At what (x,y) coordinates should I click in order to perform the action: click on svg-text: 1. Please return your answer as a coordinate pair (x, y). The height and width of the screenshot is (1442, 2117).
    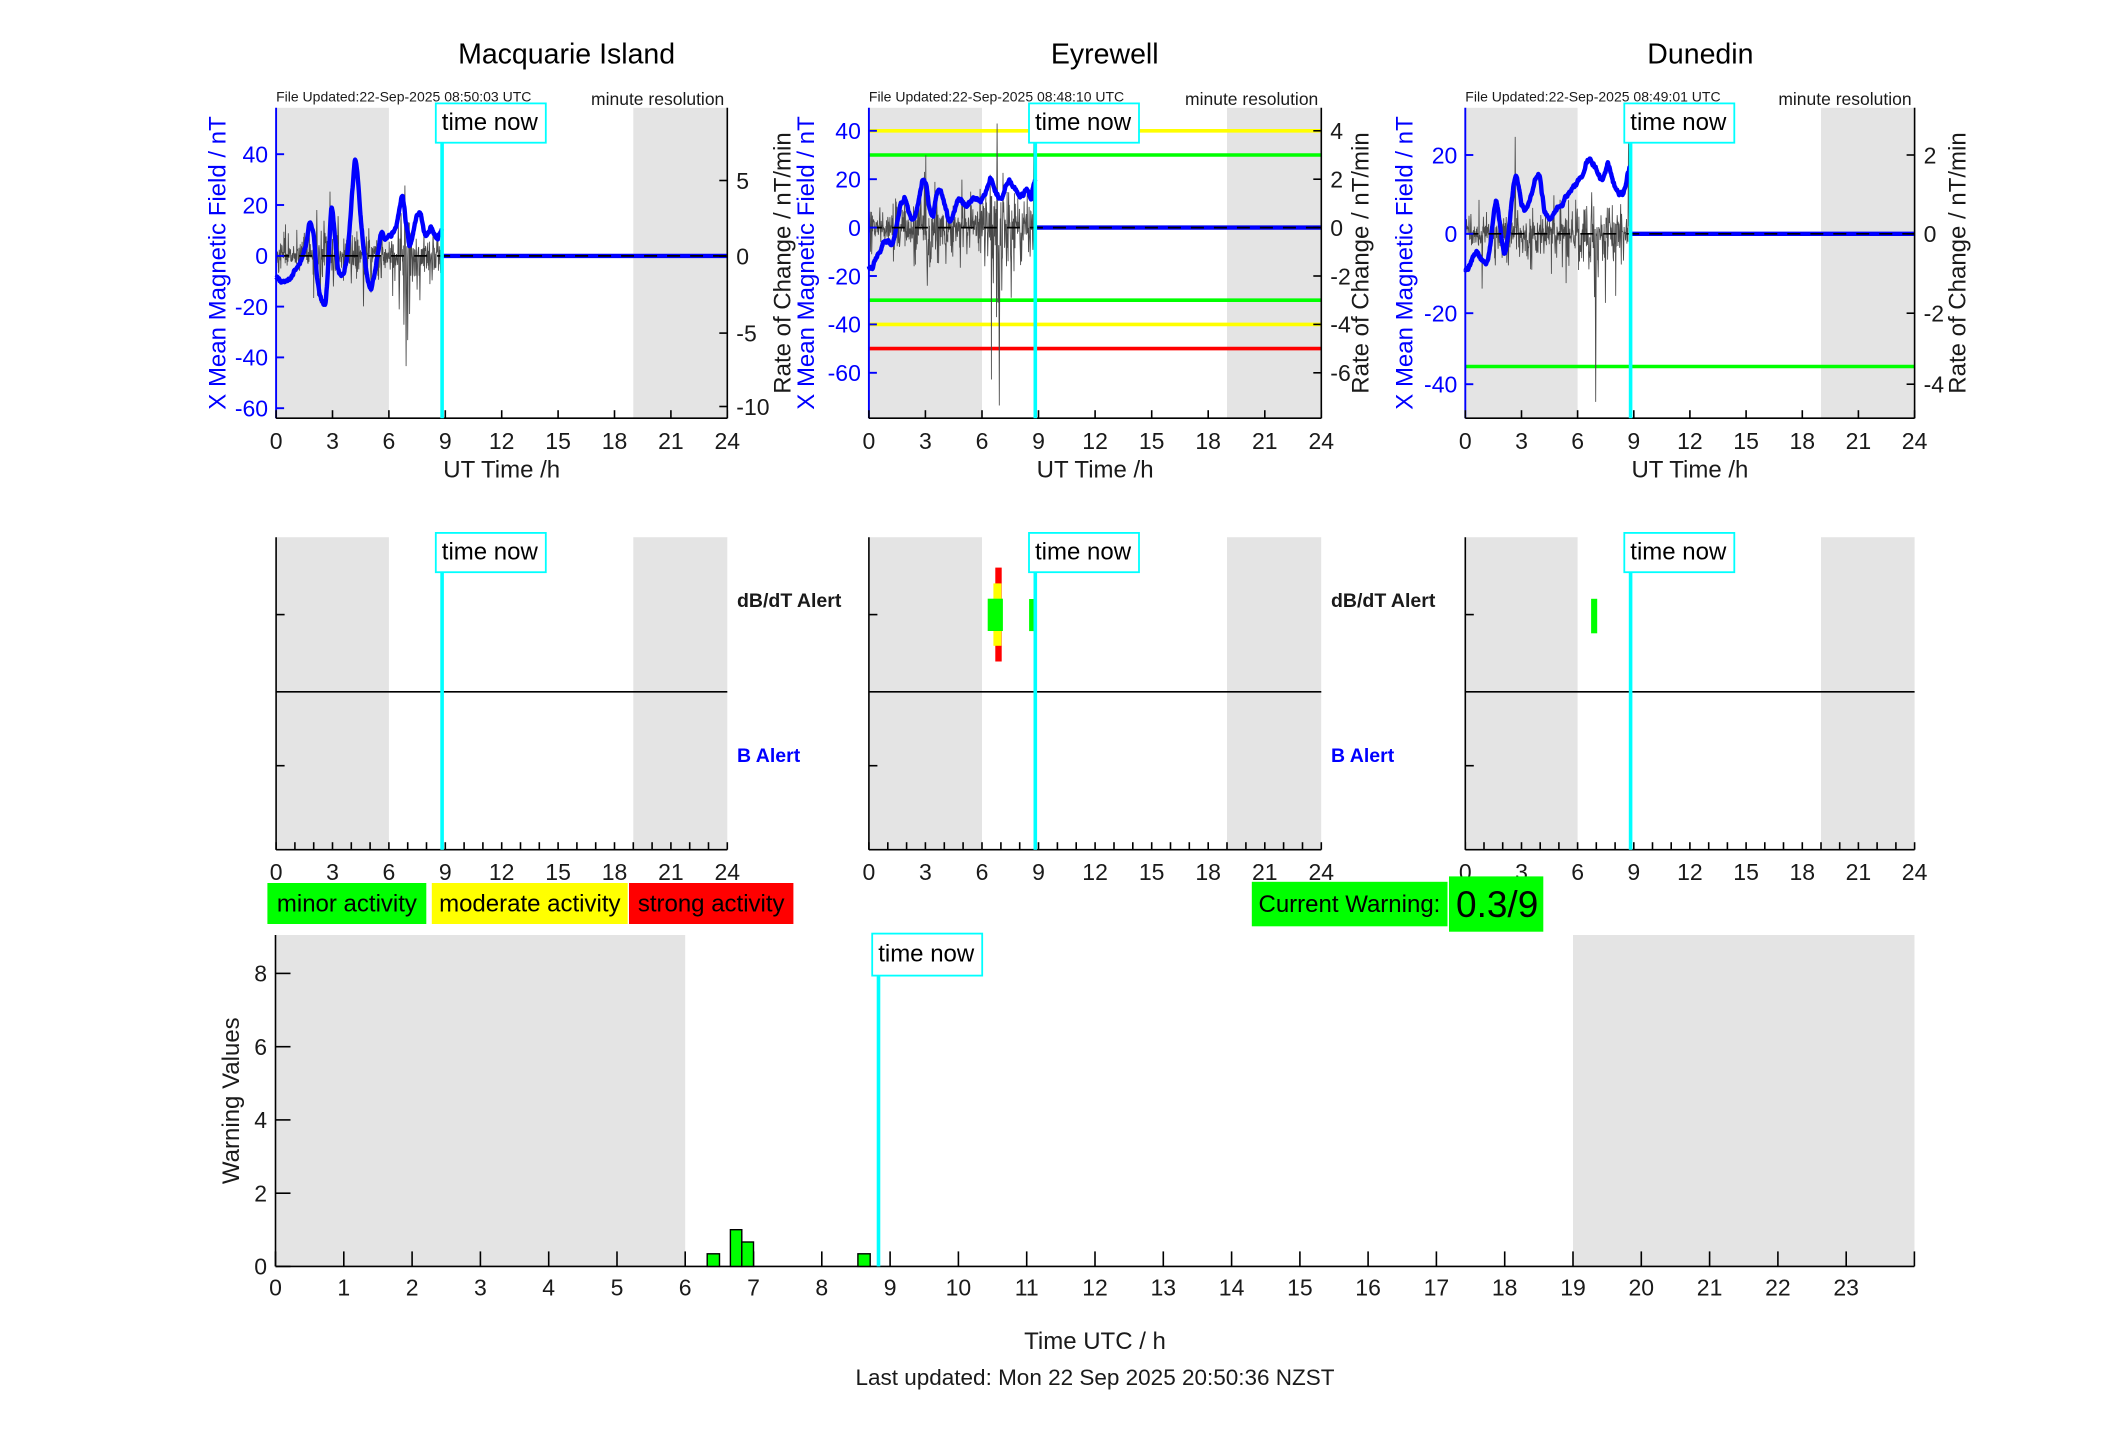
    Looking at the image, I should click on (343, 1288).